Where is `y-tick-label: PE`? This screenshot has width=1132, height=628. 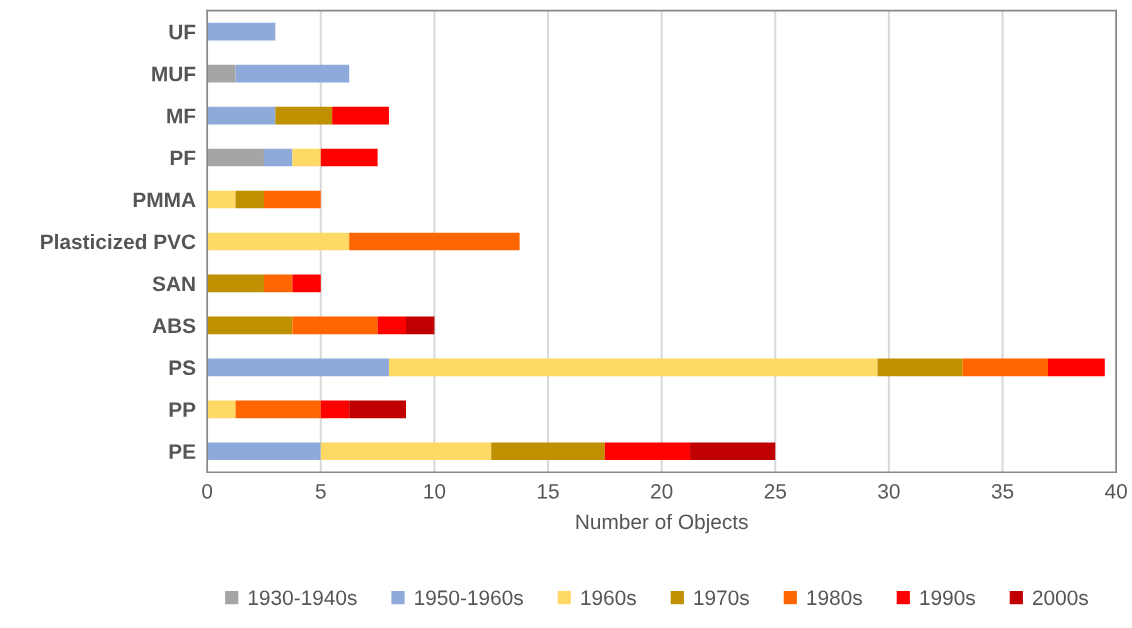
y-tick-label: PE is located at coordinates (182, 451).